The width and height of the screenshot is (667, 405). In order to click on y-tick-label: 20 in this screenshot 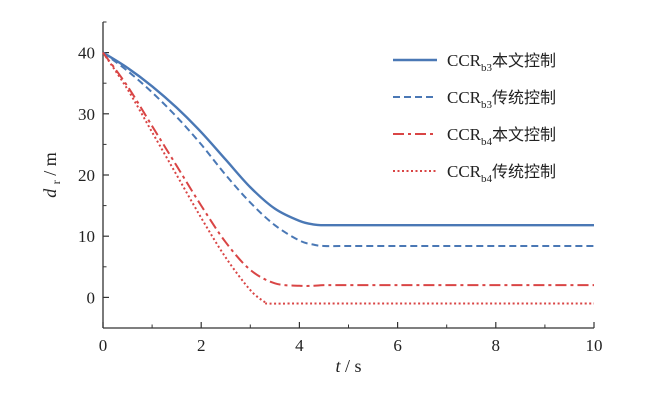, I will do `click(86, 175)`.